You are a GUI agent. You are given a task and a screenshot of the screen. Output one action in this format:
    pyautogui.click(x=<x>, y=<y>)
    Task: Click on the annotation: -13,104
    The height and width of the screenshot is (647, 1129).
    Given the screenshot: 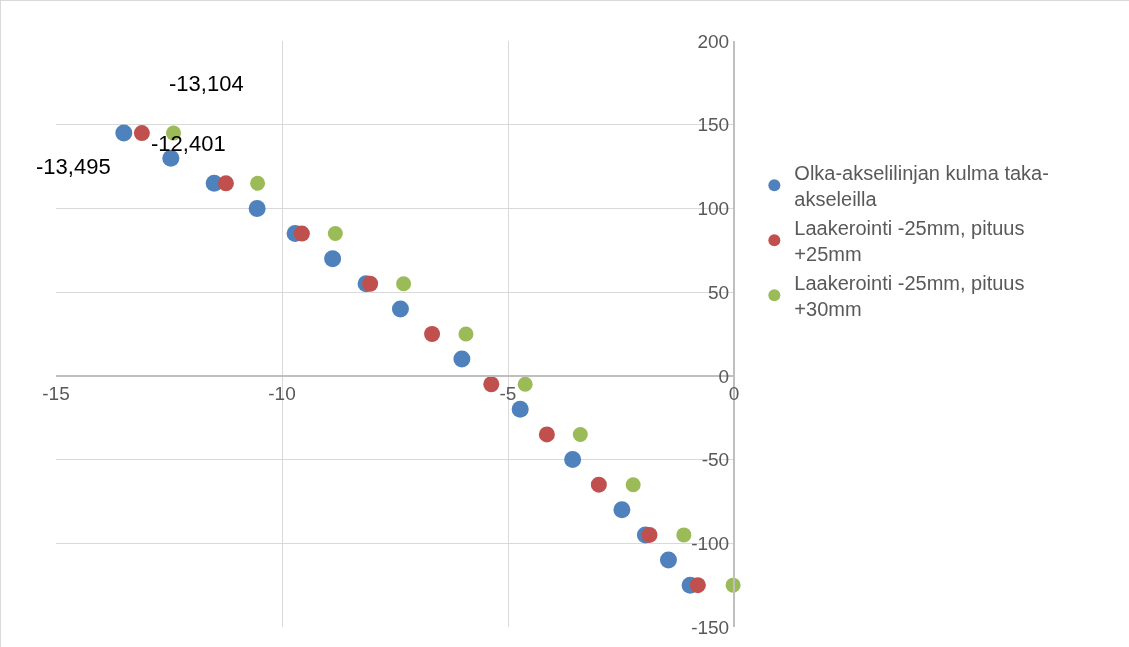 What is the action you would take?
    pyautogui.click(x=206, y=83)
    